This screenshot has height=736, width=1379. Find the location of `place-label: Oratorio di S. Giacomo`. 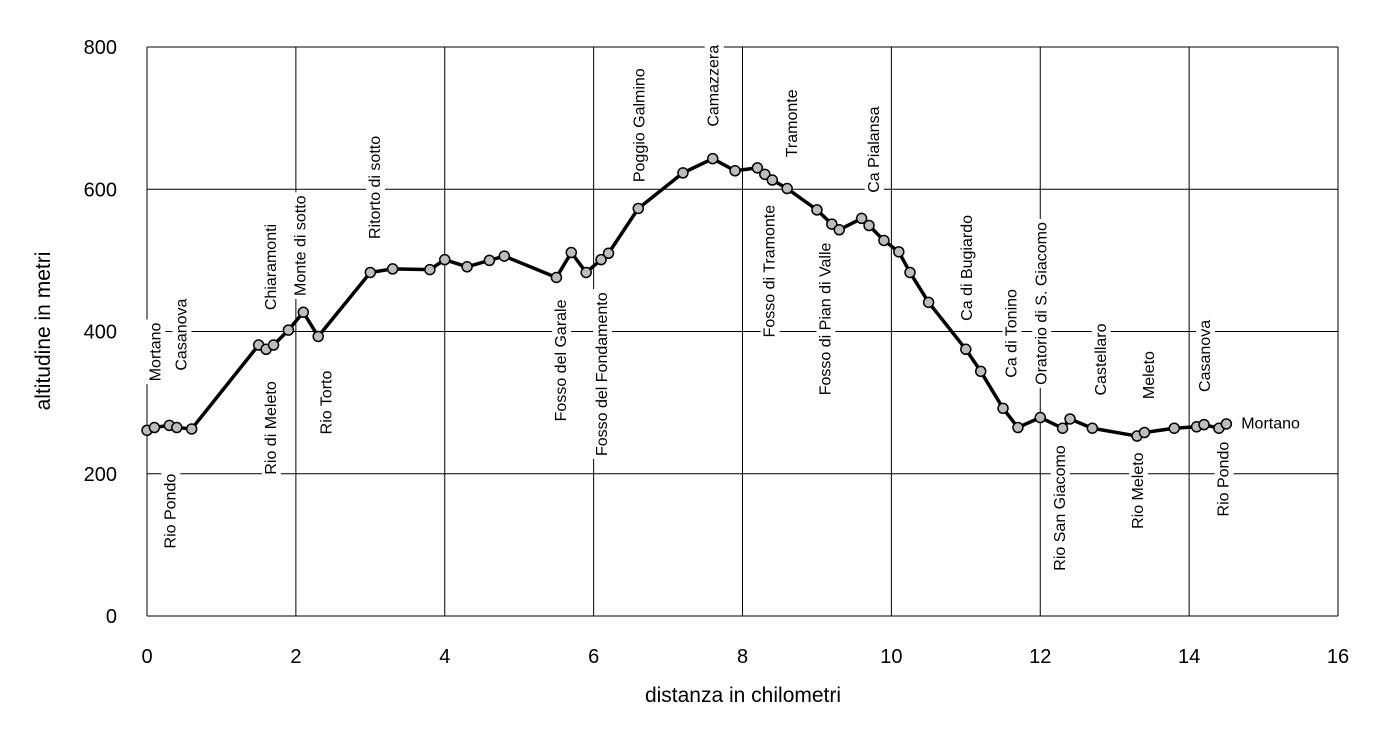

place-label: Oratorio di S. Giacomo is located at coordinates (1042, 303).